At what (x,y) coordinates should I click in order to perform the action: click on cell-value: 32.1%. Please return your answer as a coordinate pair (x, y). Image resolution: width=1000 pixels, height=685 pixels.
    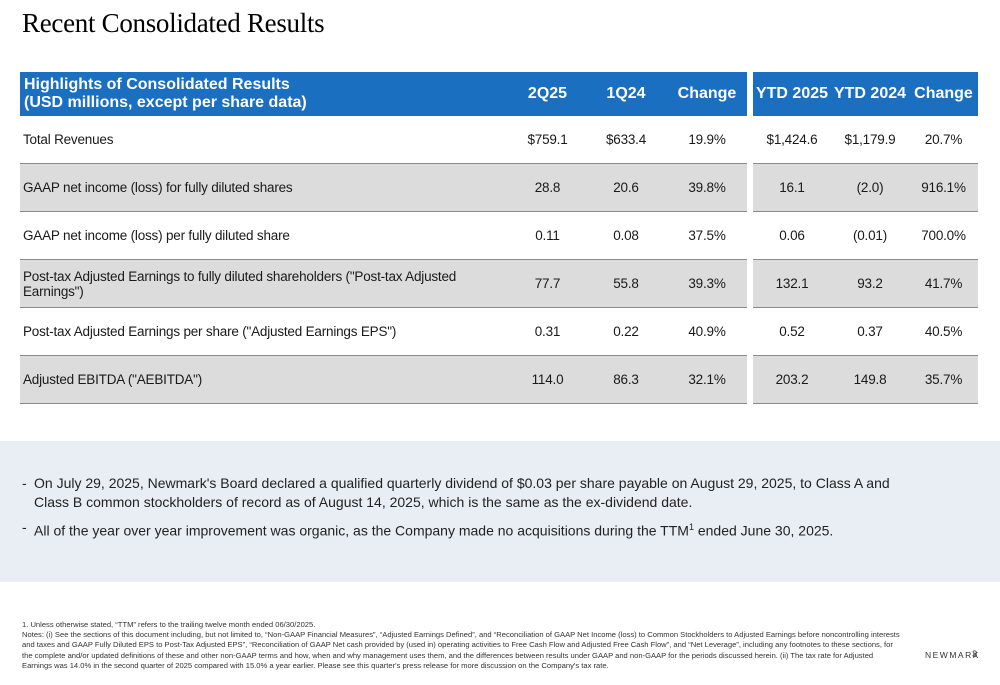
    Looking at the image, I should click on (707, 379).